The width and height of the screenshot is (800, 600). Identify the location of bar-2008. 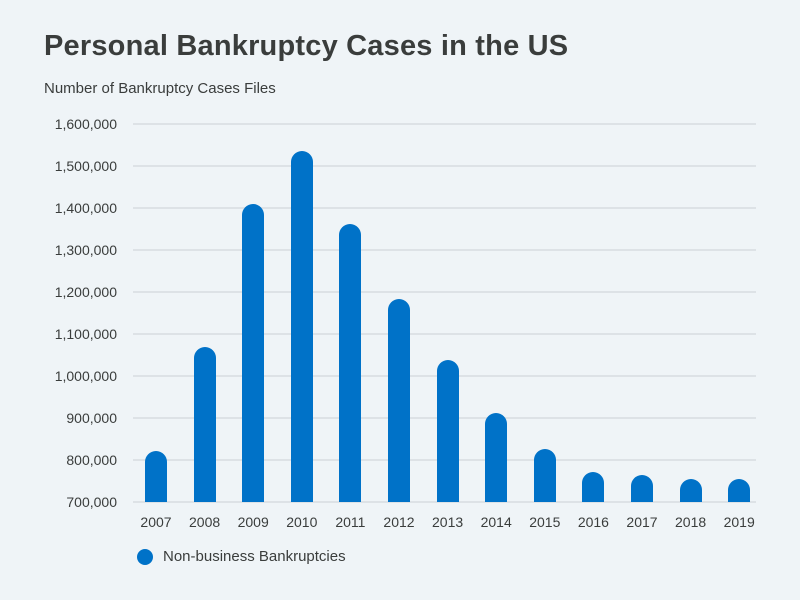
(204, 424).